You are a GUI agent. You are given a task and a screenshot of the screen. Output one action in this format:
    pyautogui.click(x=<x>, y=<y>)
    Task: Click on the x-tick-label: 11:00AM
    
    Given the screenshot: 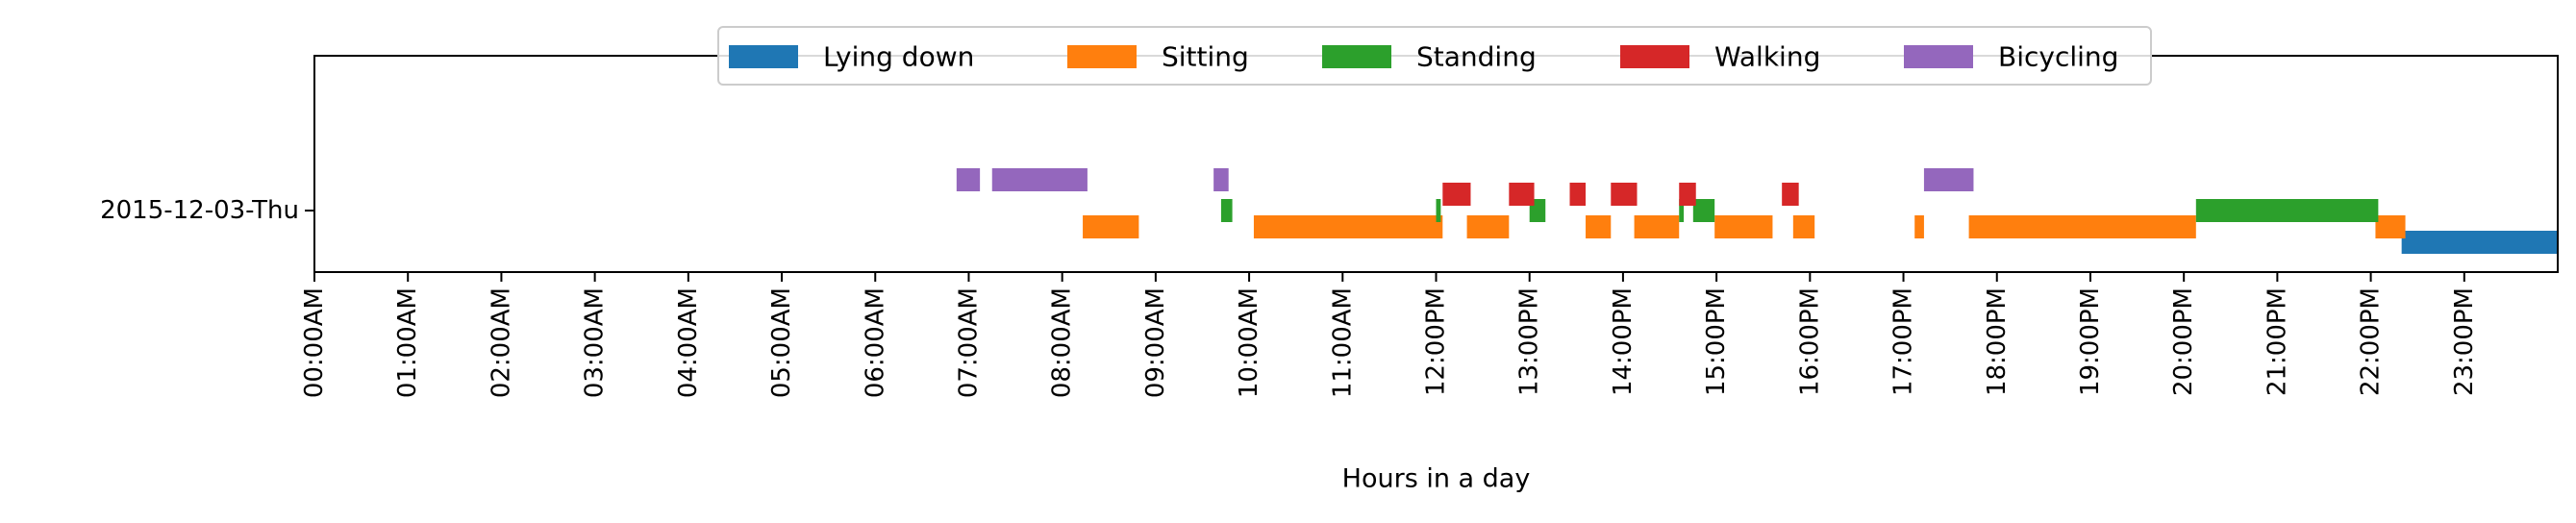 What is the action you would take?
    pyautogui.click(x=1342, y=343)
    